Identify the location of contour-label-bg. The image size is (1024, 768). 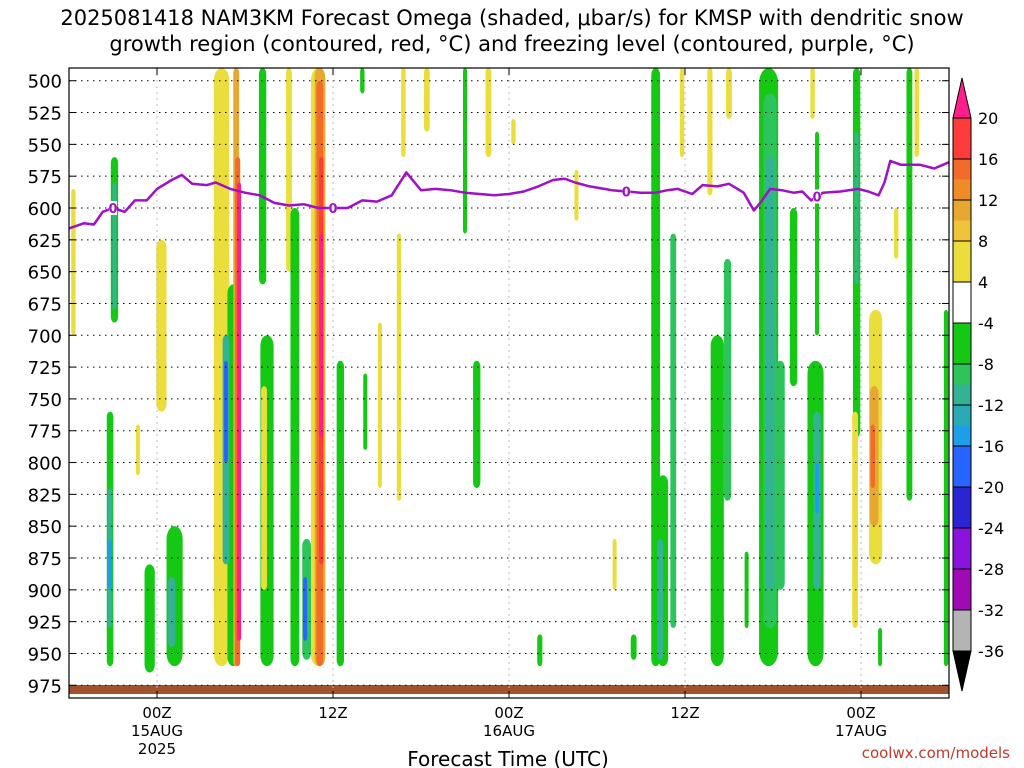
(626, 191).